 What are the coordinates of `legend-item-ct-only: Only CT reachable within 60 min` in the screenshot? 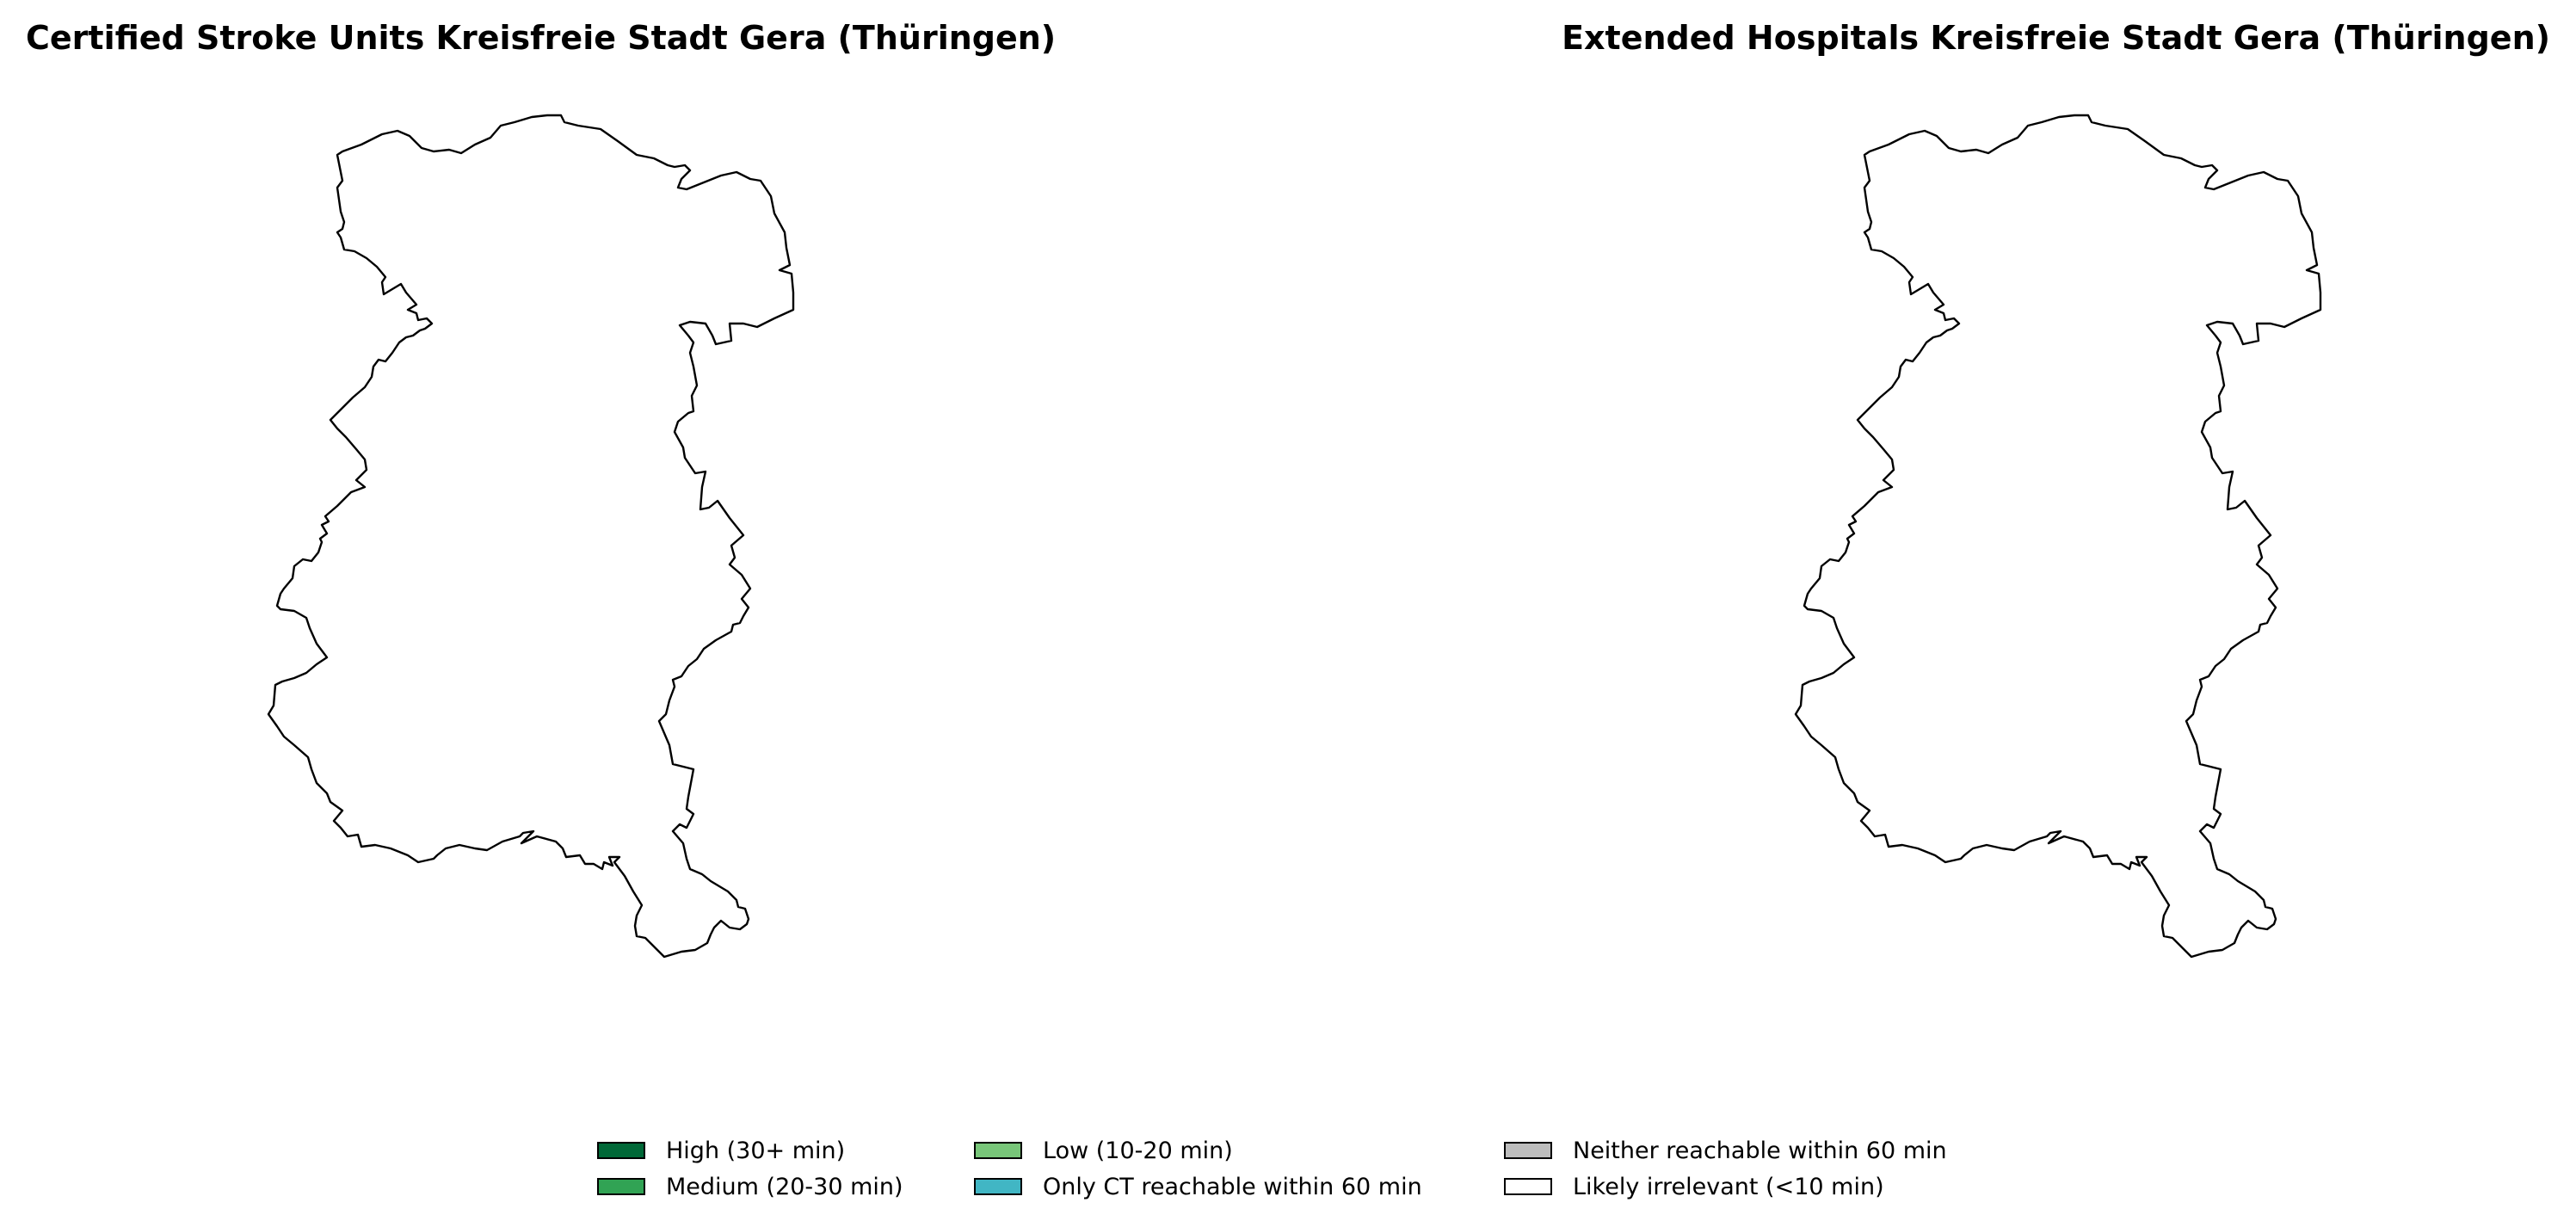 It's located at (1198, 1187).